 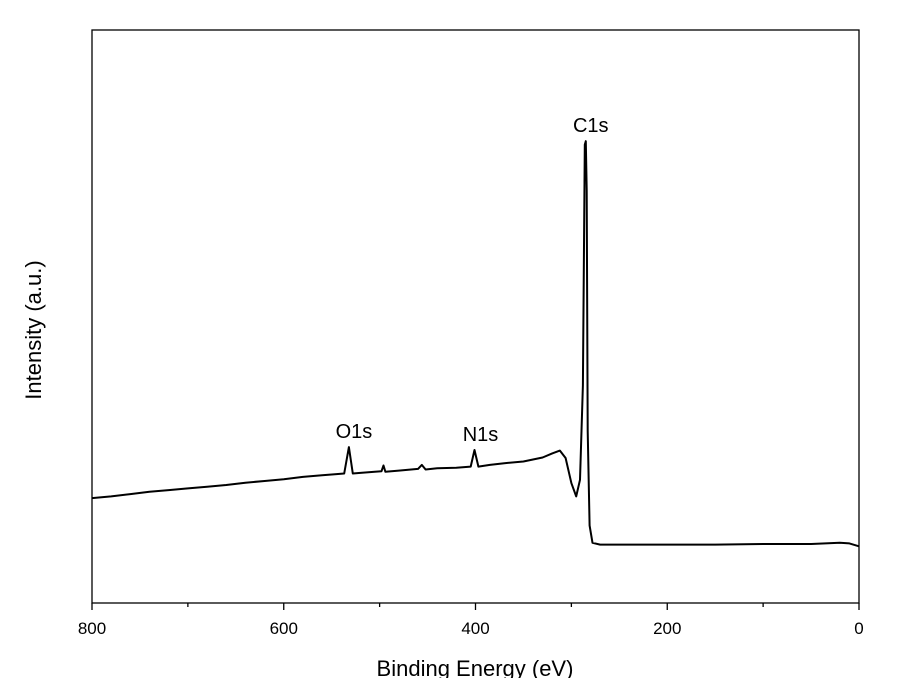 I want to click on x-tick-label: 0, so click(x=858, y=628).